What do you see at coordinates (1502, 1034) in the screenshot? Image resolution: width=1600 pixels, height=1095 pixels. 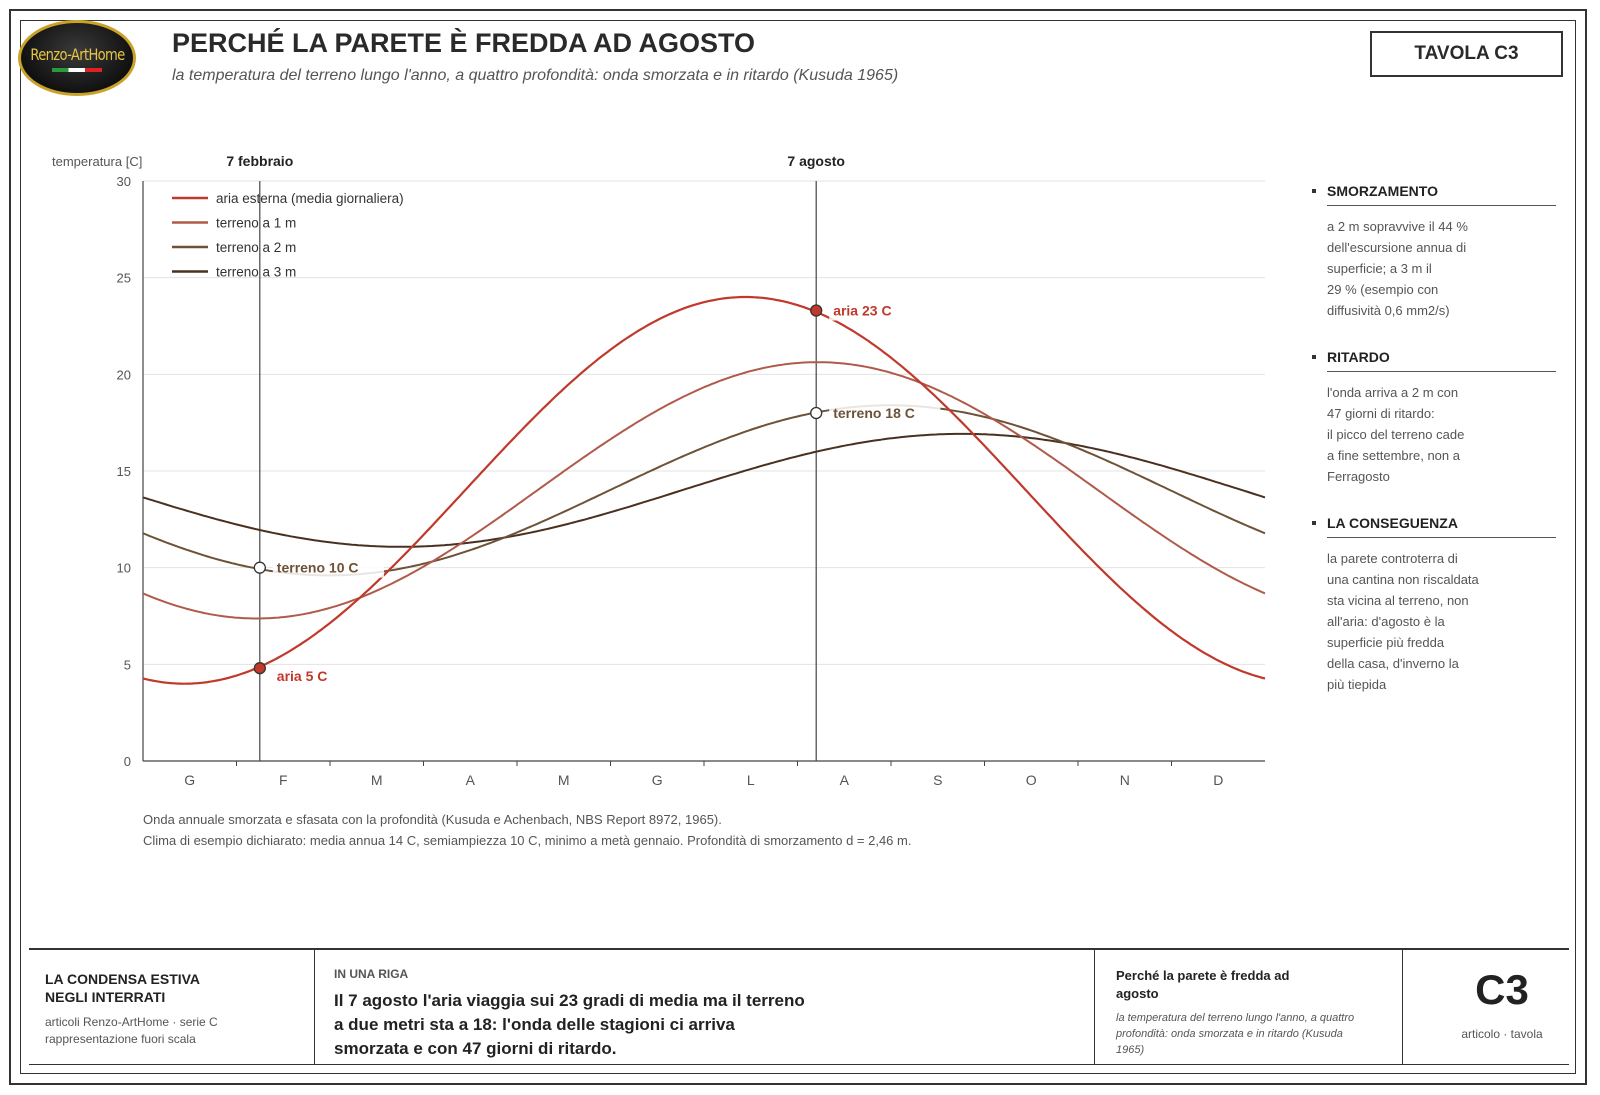 I see `footer-code-subtitle: articolo · tavola` at bounding box center [1502, 1034].